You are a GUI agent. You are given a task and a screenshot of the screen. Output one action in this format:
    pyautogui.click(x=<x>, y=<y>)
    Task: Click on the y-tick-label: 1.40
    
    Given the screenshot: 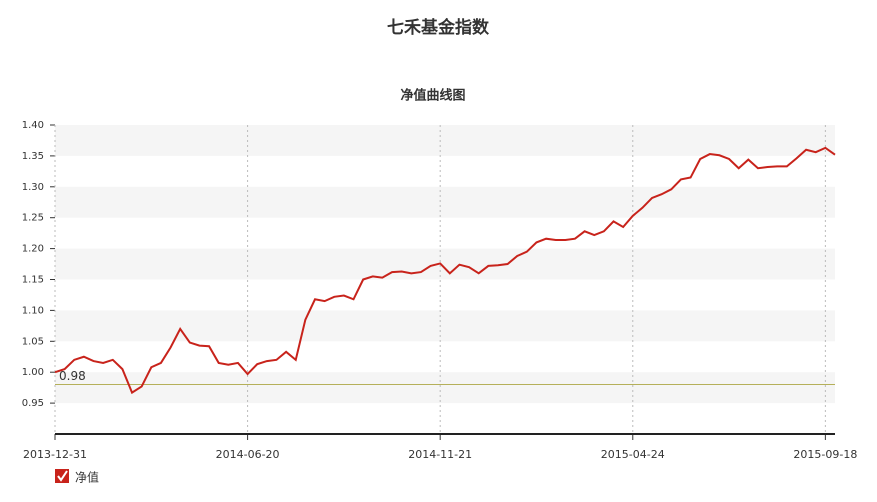 What is the action you would take?
    pyautogui.click(x=33, y=125)
    